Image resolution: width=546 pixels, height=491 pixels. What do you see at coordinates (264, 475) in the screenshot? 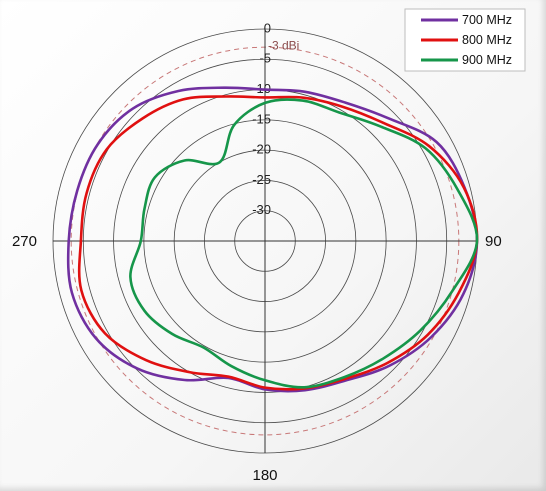
I see `angle-label-180: 180` at bounding box center [264, 475].